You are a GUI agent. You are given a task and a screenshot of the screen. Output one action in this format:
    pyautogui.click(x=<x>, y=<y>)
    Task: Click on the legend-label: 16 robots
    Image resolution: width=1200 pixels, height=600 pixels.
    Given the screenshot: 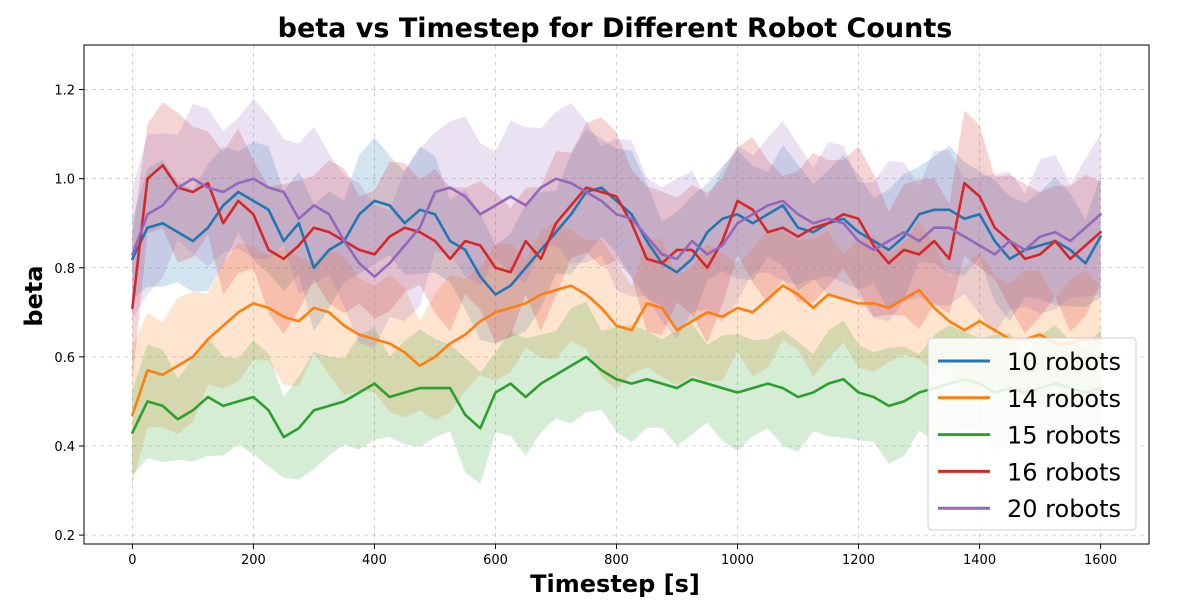 What is the action you would take?
    pyautogui.click(x=1064, y=472)
    